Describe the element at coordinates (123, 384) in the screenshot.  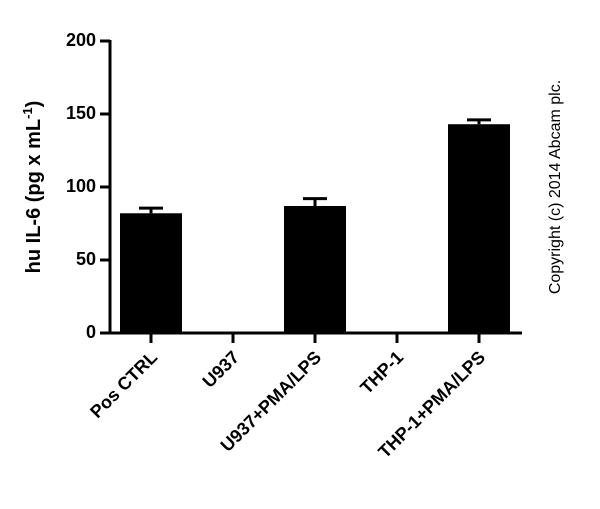
I see `x-tick-label: Pos CTRL` at that location.